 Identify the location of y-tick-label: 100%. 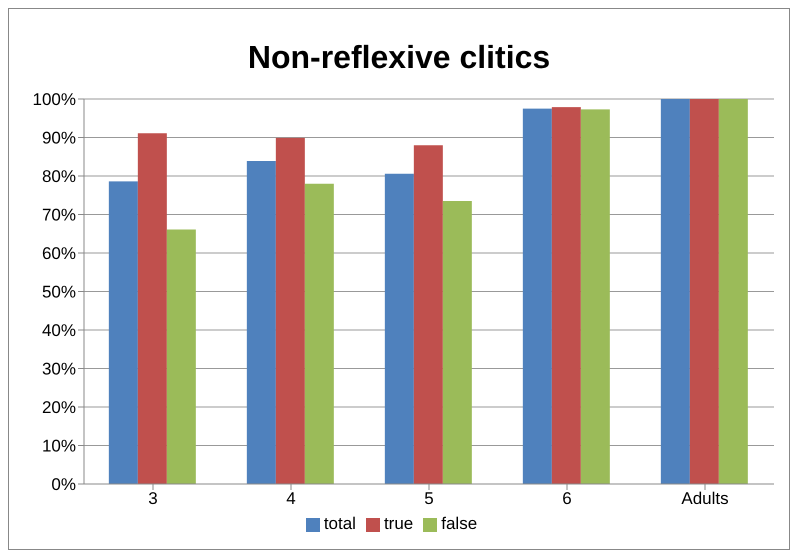
(54, 100).